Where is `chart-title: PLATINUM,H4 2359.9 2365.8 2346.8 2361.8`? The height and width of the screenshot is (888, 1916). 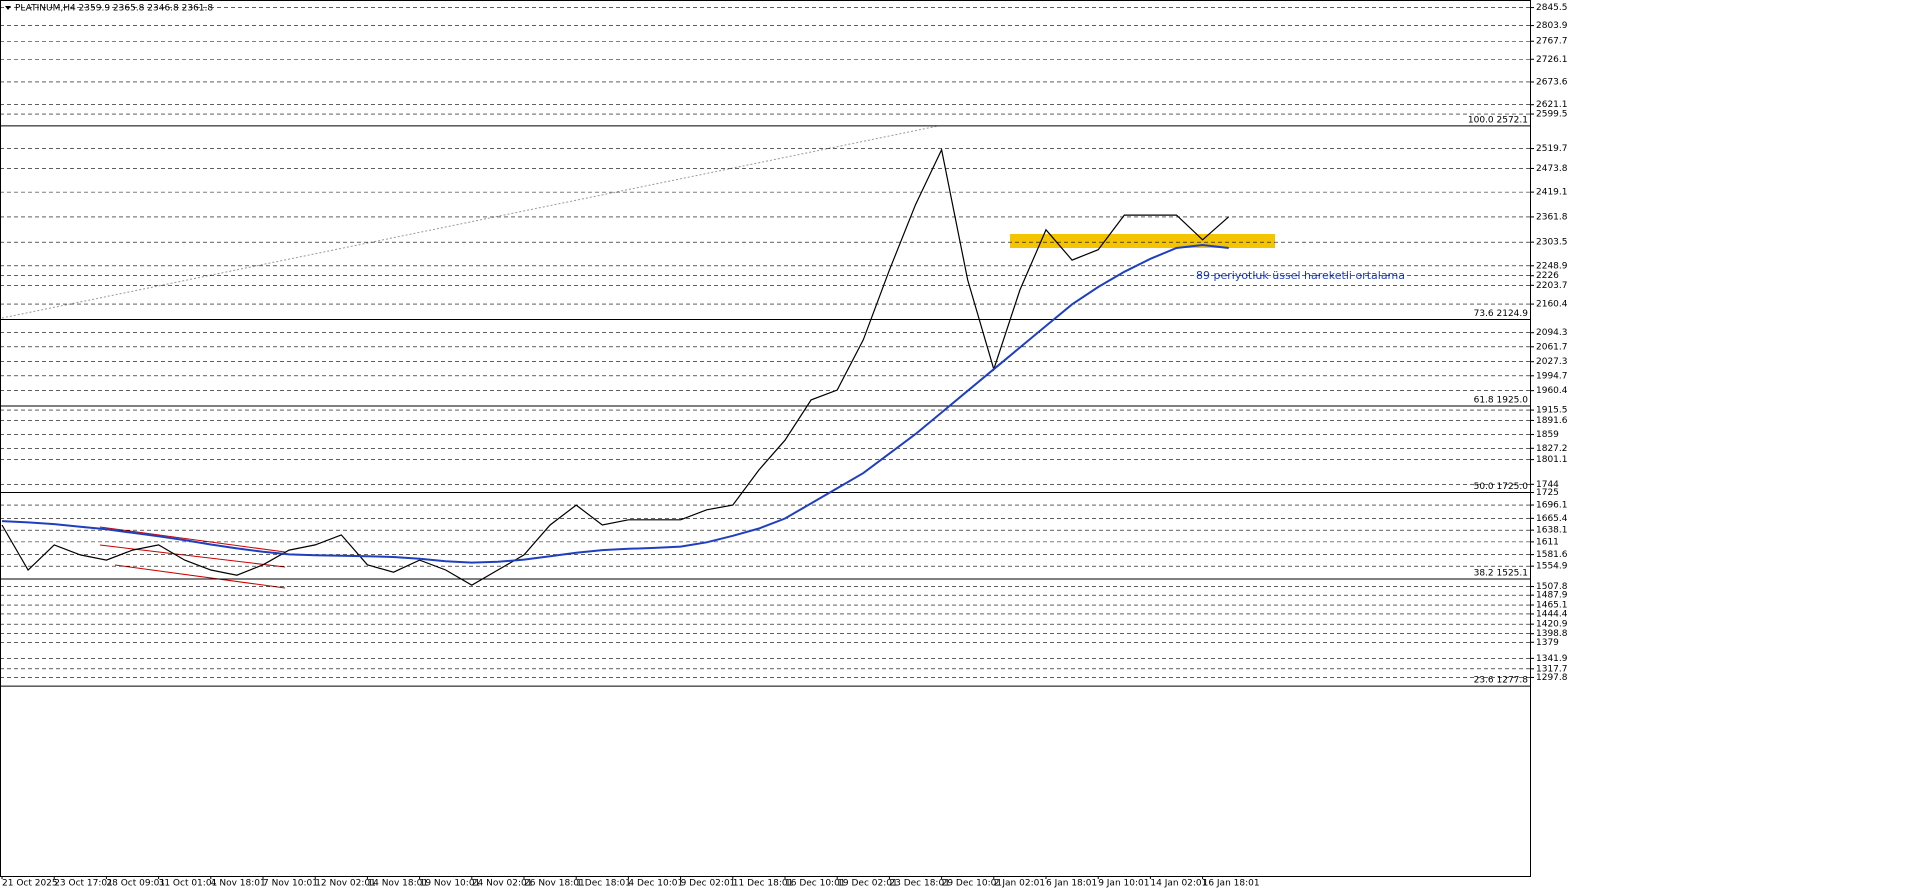 chart-title: PLATINUM,H4 2359.9 2365.8 2346.8 2361.8 is located at coordinates (114, 9).